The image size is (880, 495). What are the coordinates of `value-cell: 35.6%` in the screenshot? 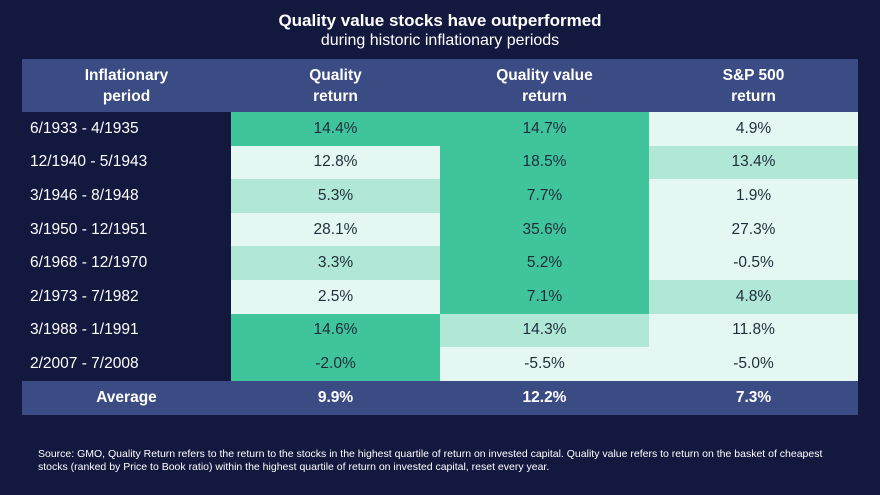 It's located at (544, 229).